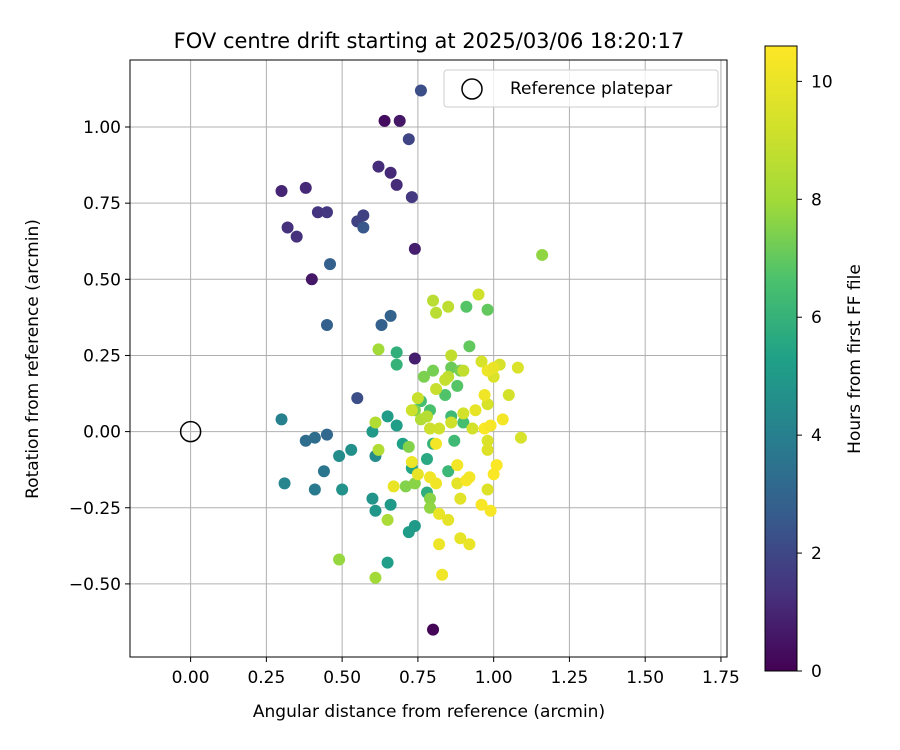 The height and width of the screenshot is (750, 900). What do you see at coordinates (472, 89) in the screenshot?
I see `legend-marker` at bounding box center [472, 89].